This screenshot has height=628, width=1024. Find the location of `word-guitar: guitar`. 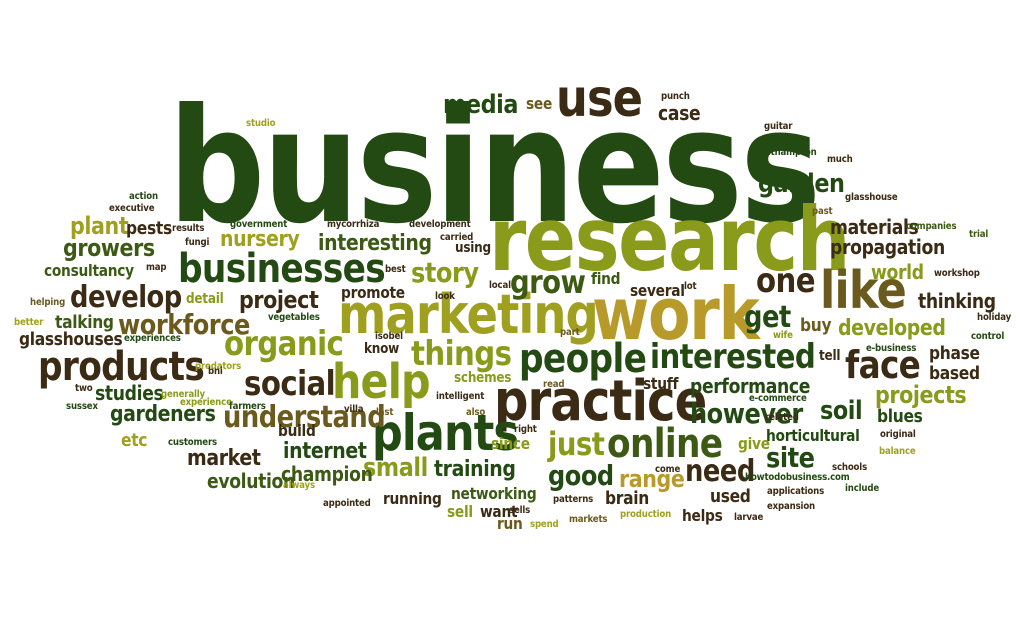

word-guitar: guitar is located at coordinates (778, 126).